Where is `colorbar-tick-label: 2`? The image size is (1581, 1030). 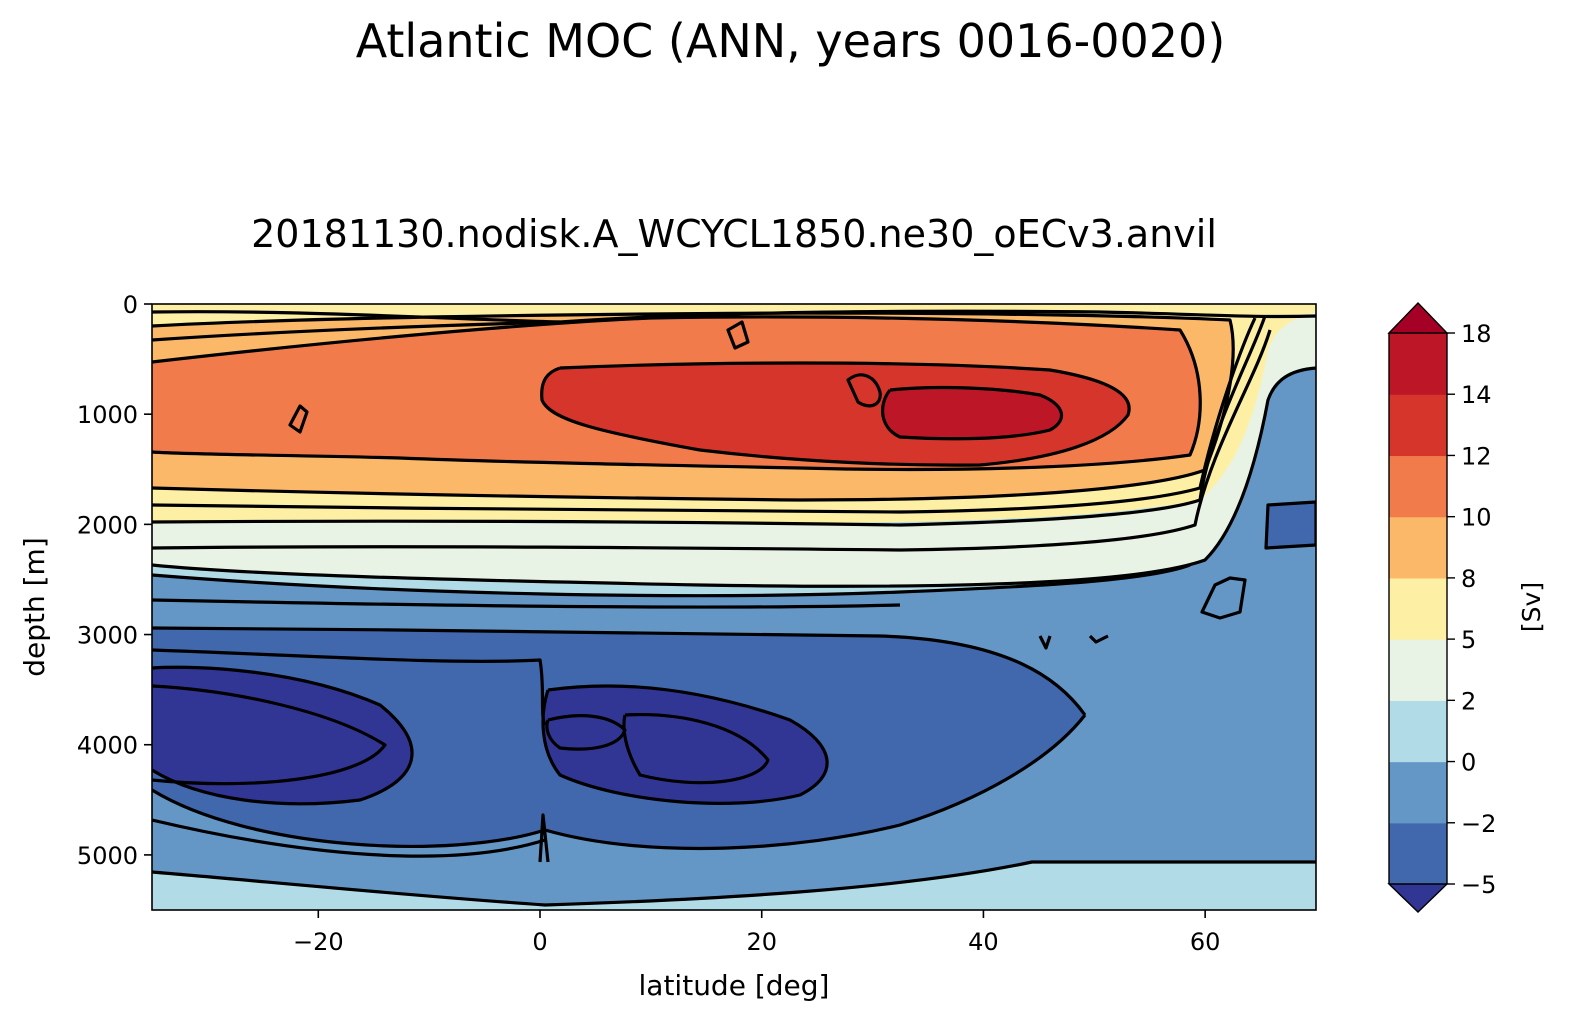 colorbar-tick-label: 2 is located at coordinates (1468, 701).